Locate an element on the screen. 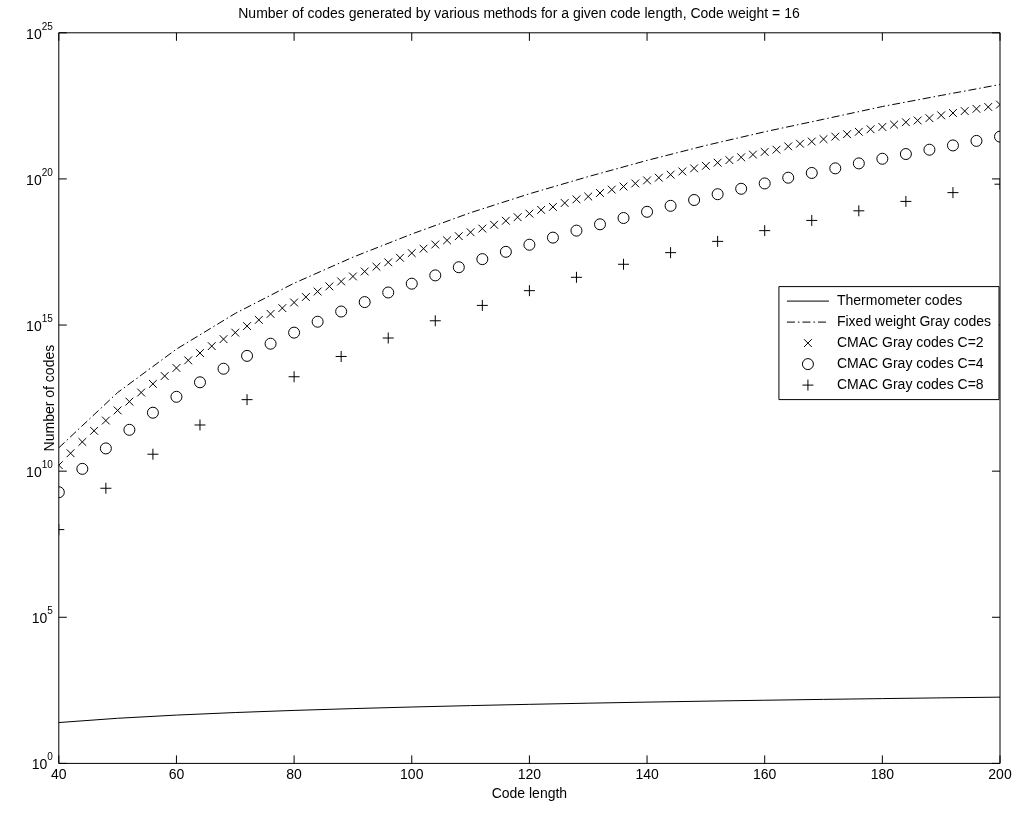 The height and width of the screenshot is (815, 1025). x-tick-label: 80 is located at coordinates (294, 773).